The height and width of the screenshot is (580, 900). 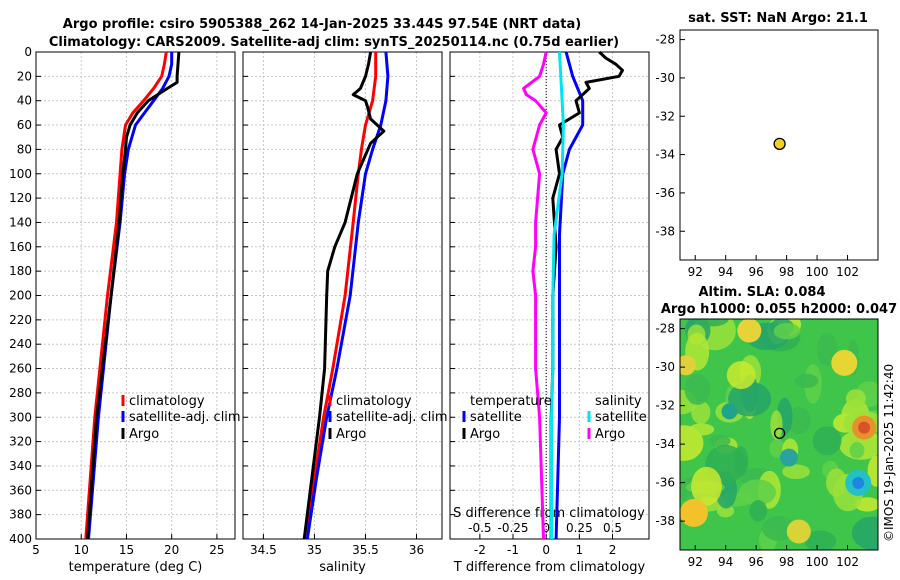 What do you see at coordinates (665, 40) in the screenshot?
I see `y-tick-label: -28` at bounding box center [665, 40].